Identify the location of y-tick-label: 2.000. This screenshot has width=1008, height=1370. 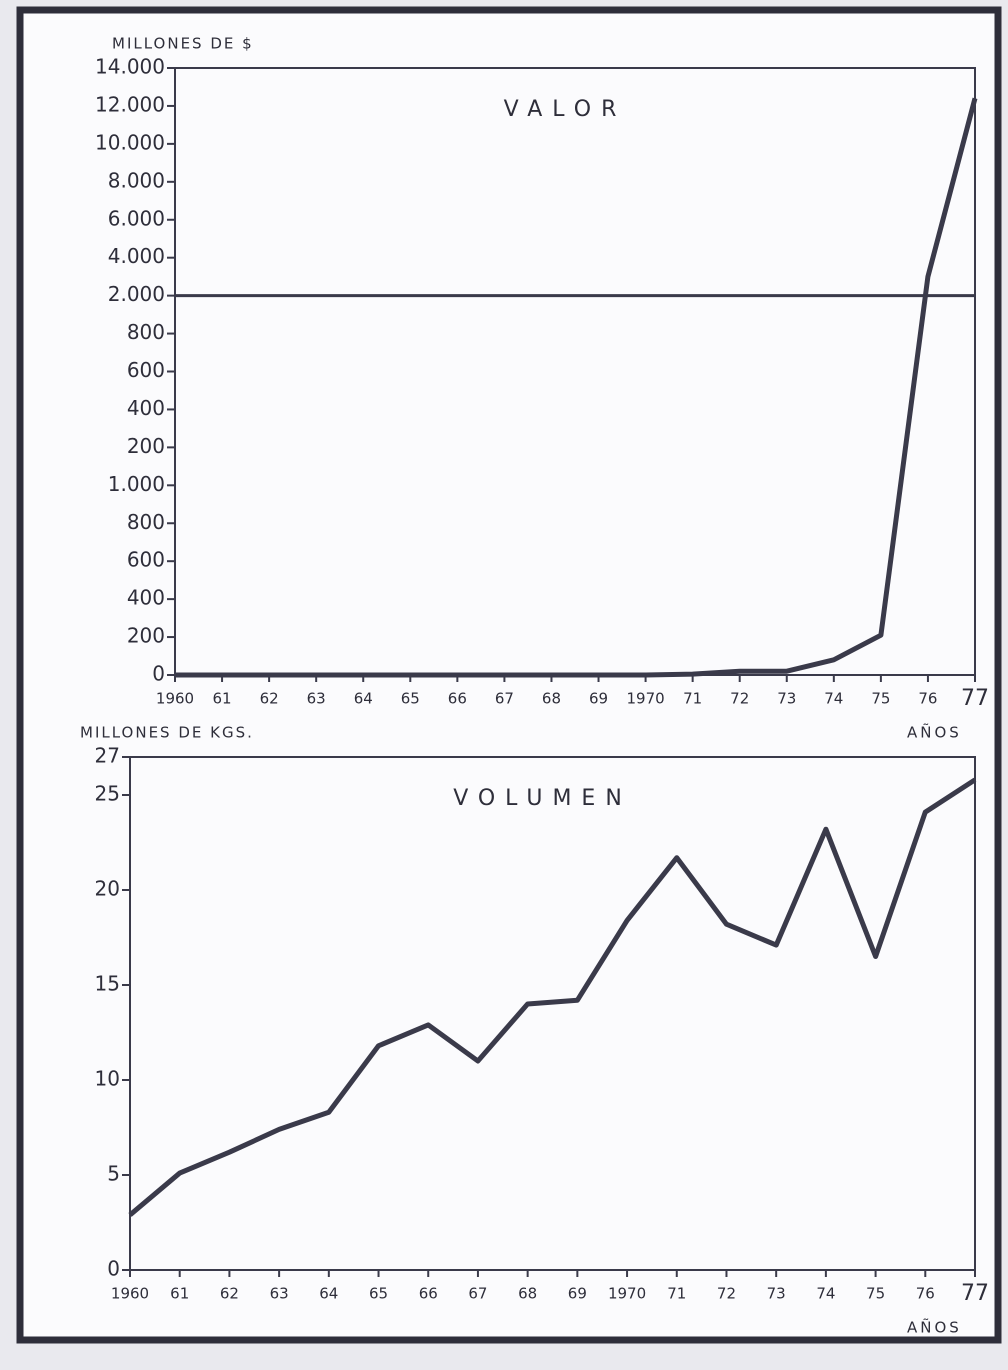
(136, 294).